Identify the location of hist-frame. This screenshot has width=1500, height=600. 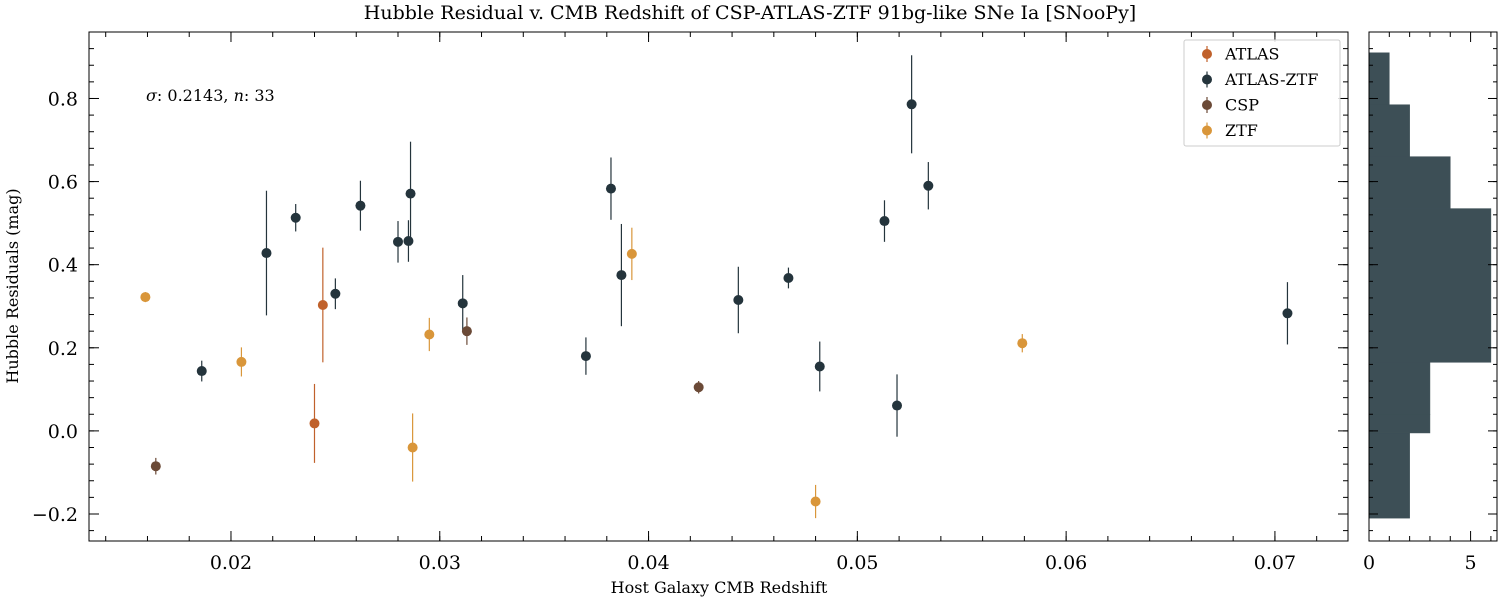
(1433, 286).